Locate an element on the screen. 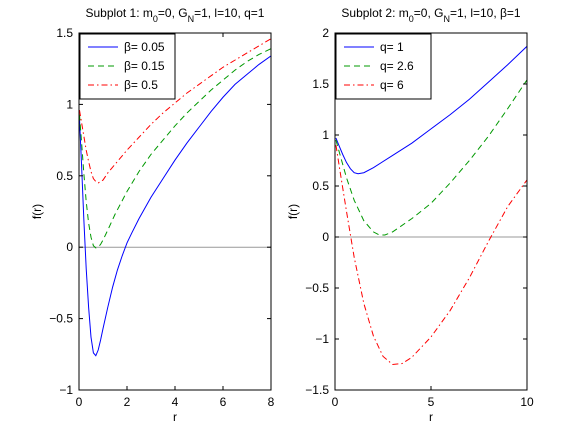  x-tick-label: 10 is located at coordinates (527, 402).